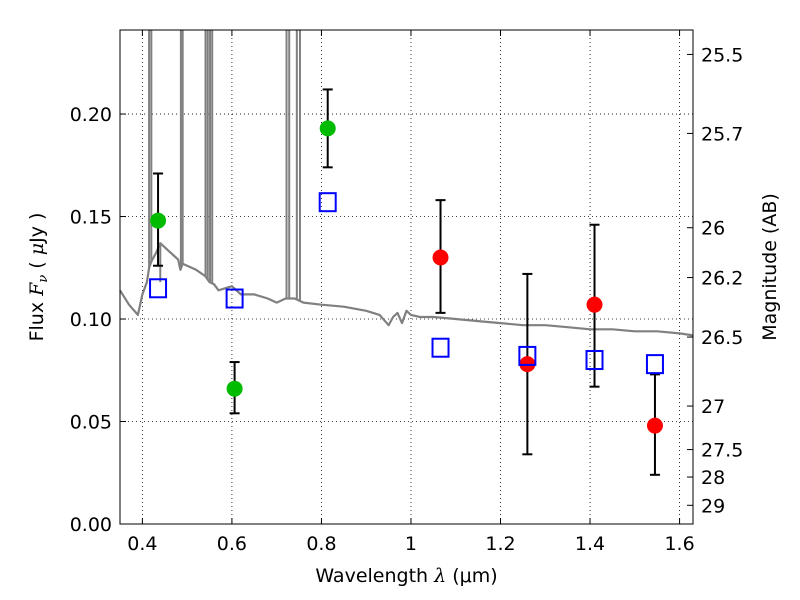  I want to click on x-tick-label: 1, so click(411, 544).